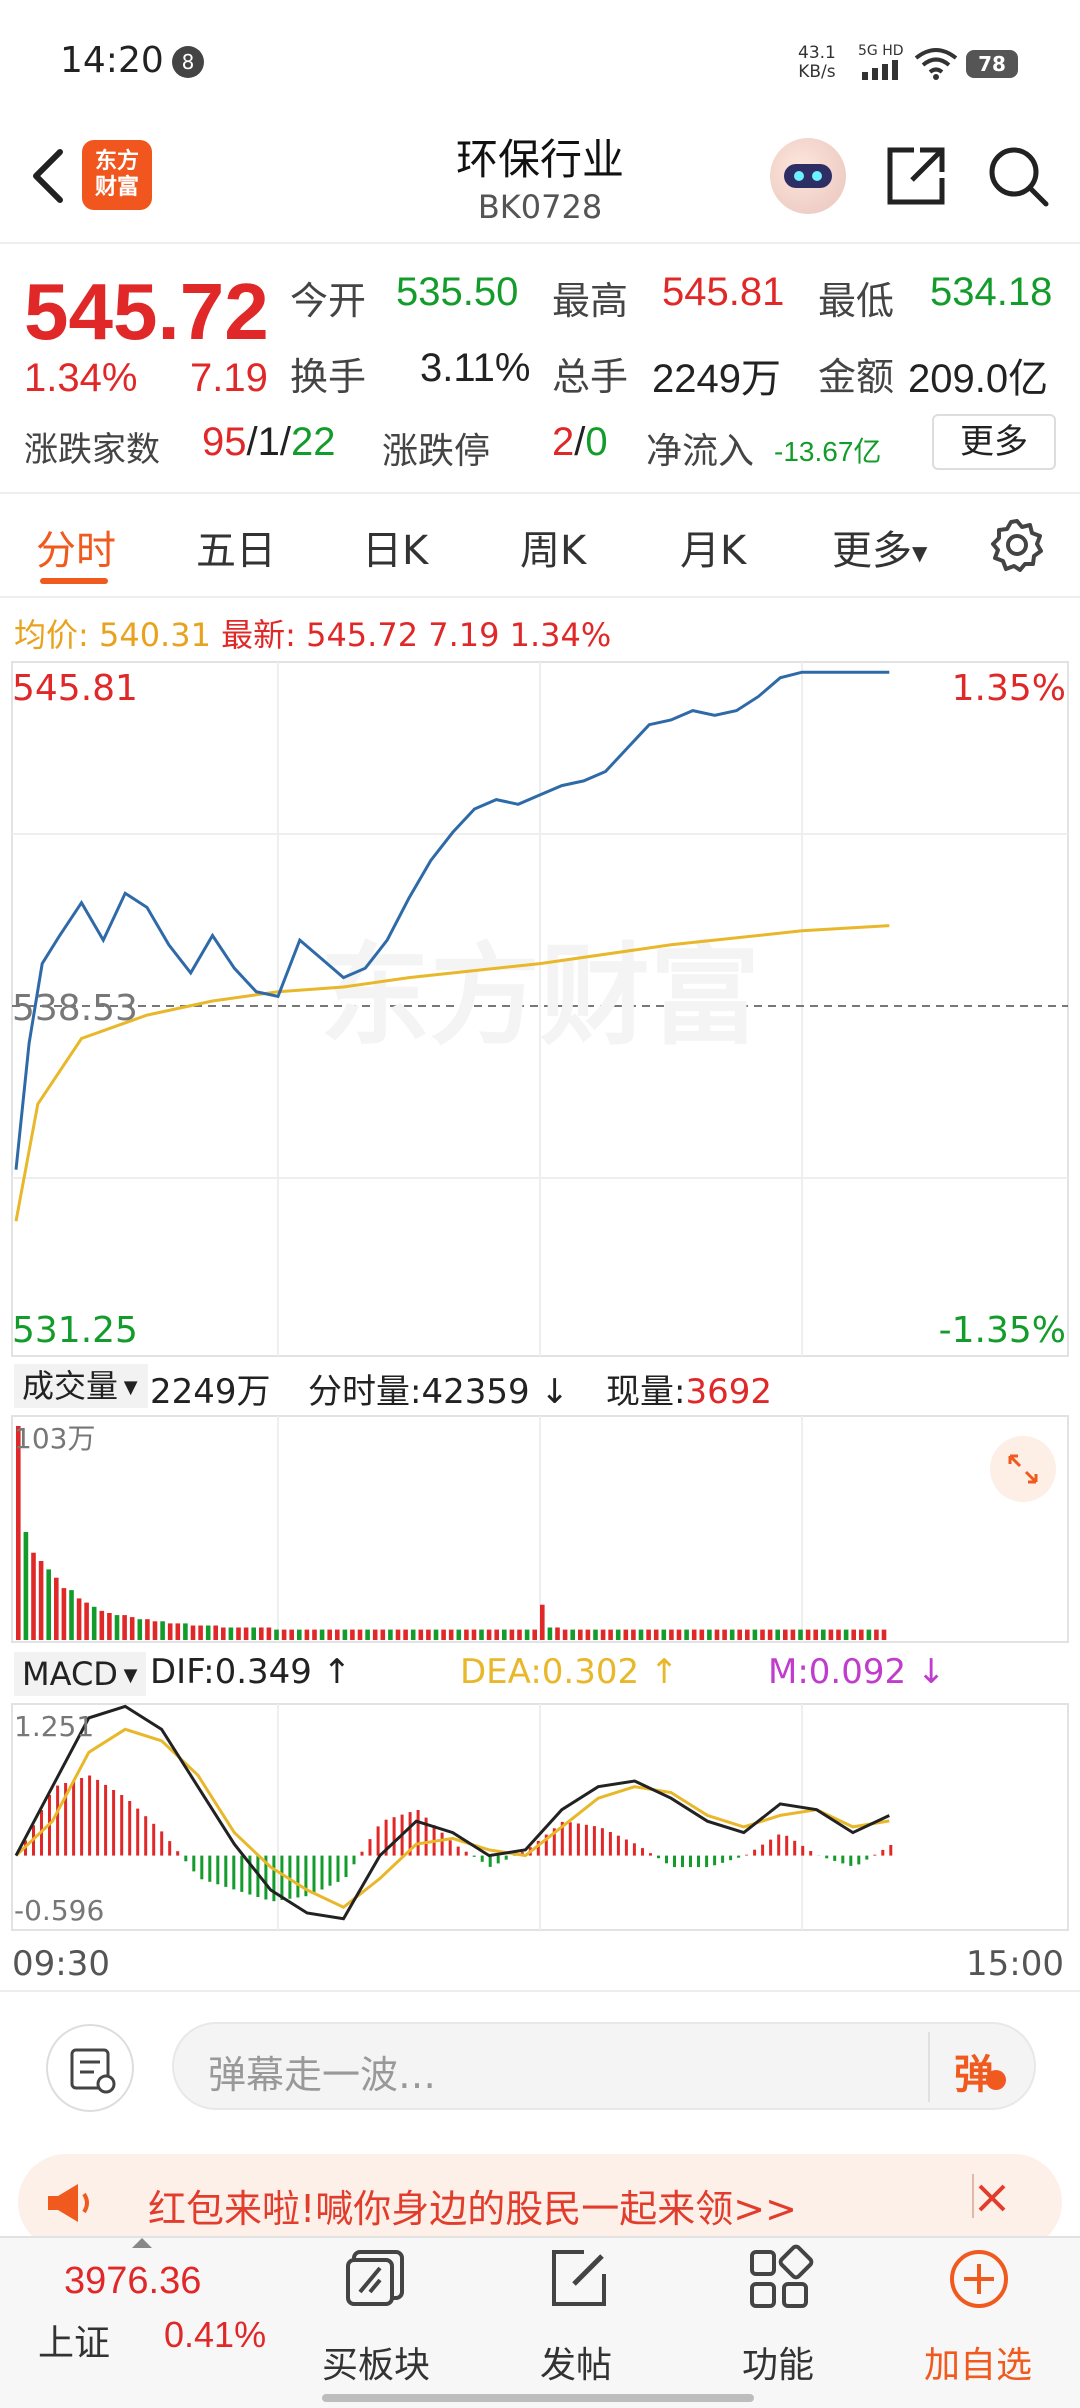  Describe the element at coordinates (700, 451) in the screenshot. I see `netflow-label: 净流入` at that location.